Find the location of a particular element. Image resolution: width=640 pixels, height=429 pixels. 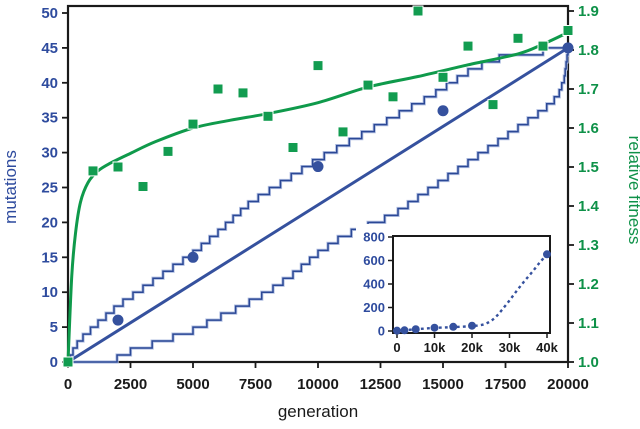

inset-x-tick-label: 30k is located at coordinates (510, 347).